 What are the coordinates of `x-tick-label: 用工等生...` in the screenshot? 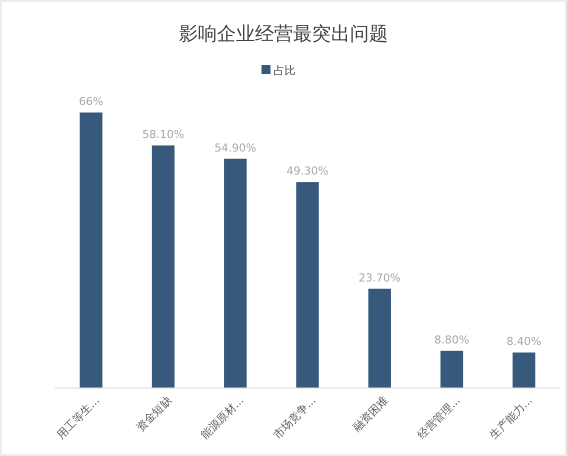 It's located at (78, 418).